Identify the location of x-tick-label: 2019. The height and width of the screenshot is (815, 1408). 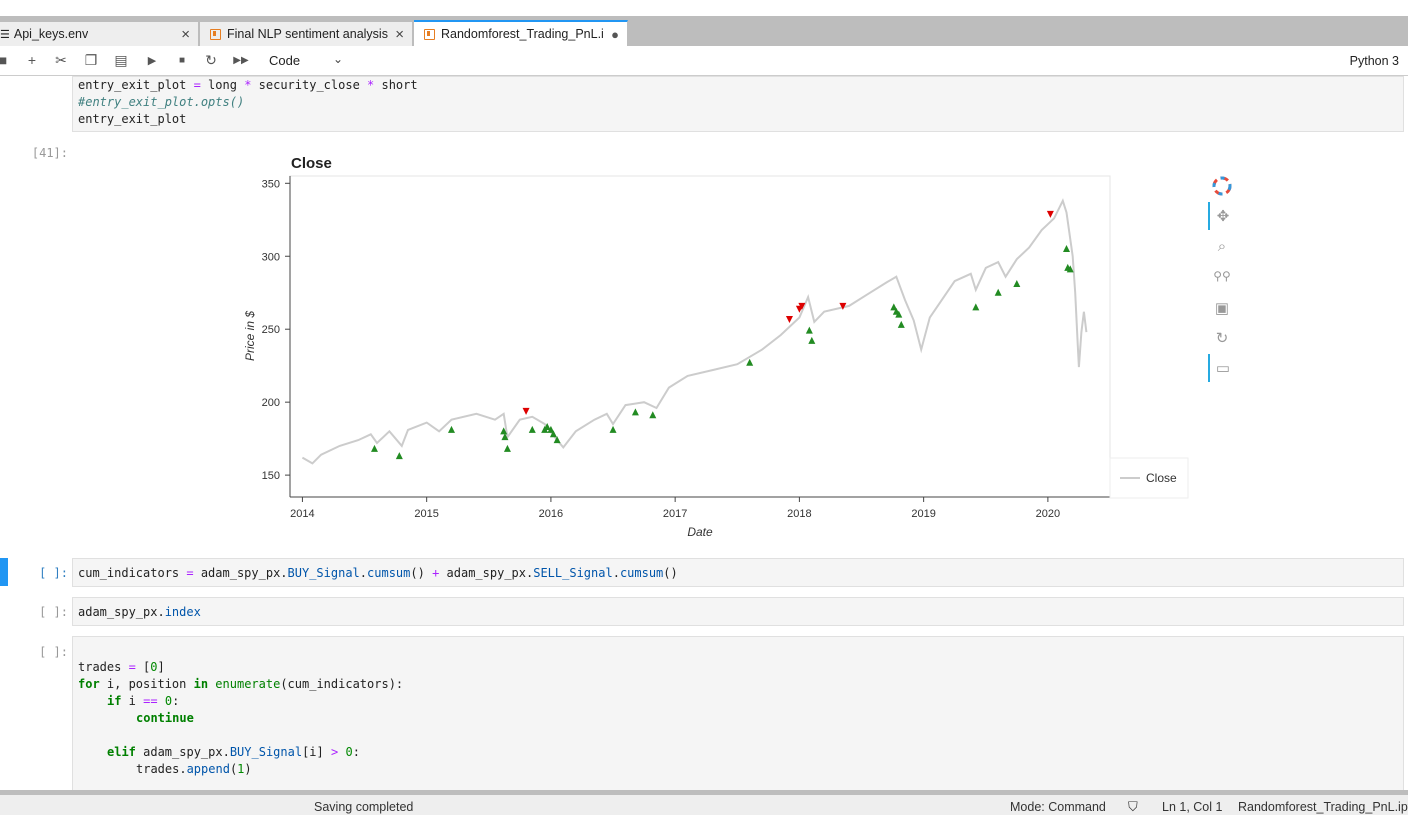
(923, 514).